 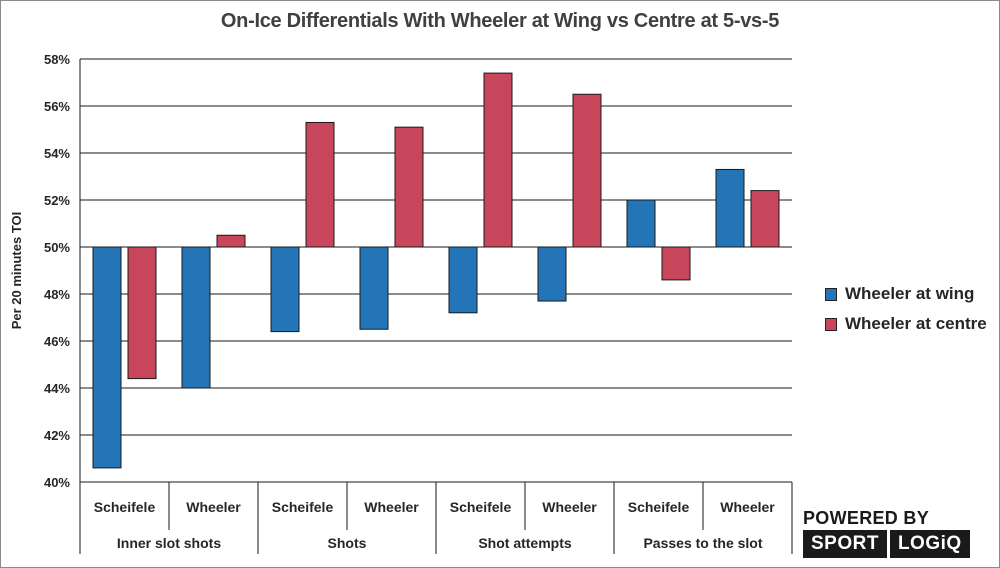 What do you see at coordinates (57, 435) in the screenshot?
I see `y-tick-label: 42%` at bounding box center [57, 435].